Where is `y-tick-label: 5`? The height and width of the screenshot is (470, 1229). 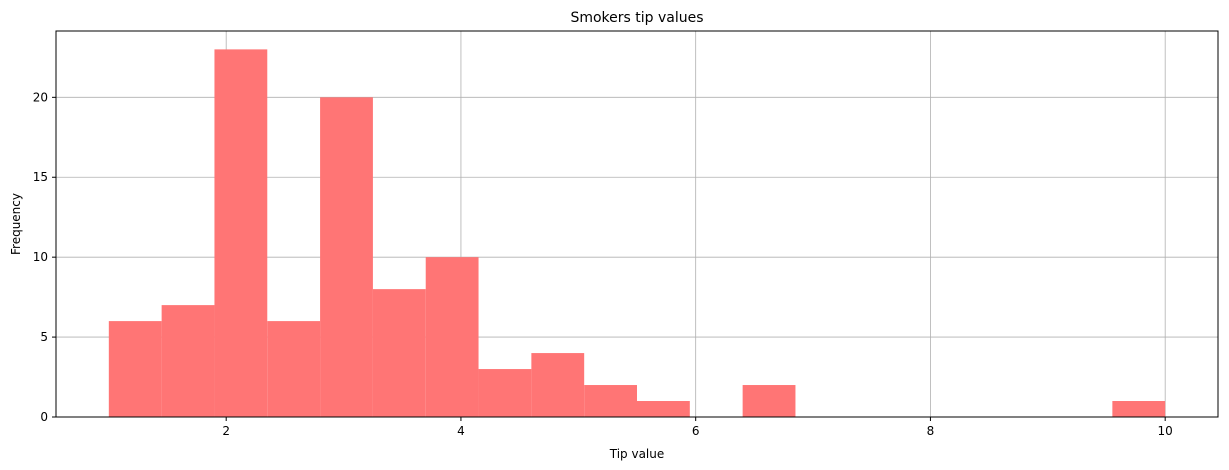 y-tick-label: 5 is located at coordinates (44, 337).